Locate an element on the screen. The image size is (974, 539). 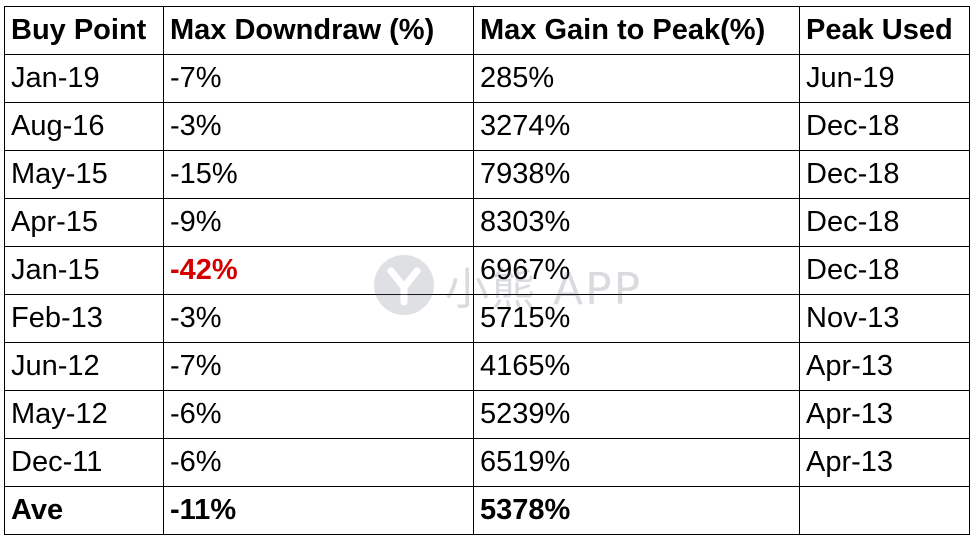
table-row: Feb-13 -3% 5715% Nov-13 is located at coordinates (487, 318).